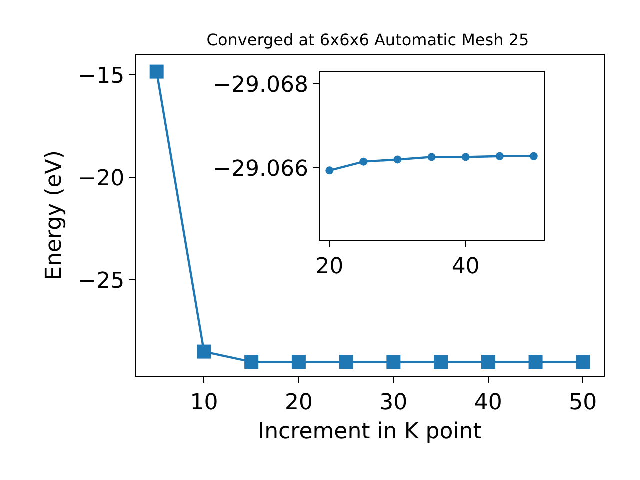 The height and width of the screenshot is (480, 640). What do you see at coordinates (394, 403) in the screenshot?
I see `x-tick-label: 30` at bounding box center [394, 403].